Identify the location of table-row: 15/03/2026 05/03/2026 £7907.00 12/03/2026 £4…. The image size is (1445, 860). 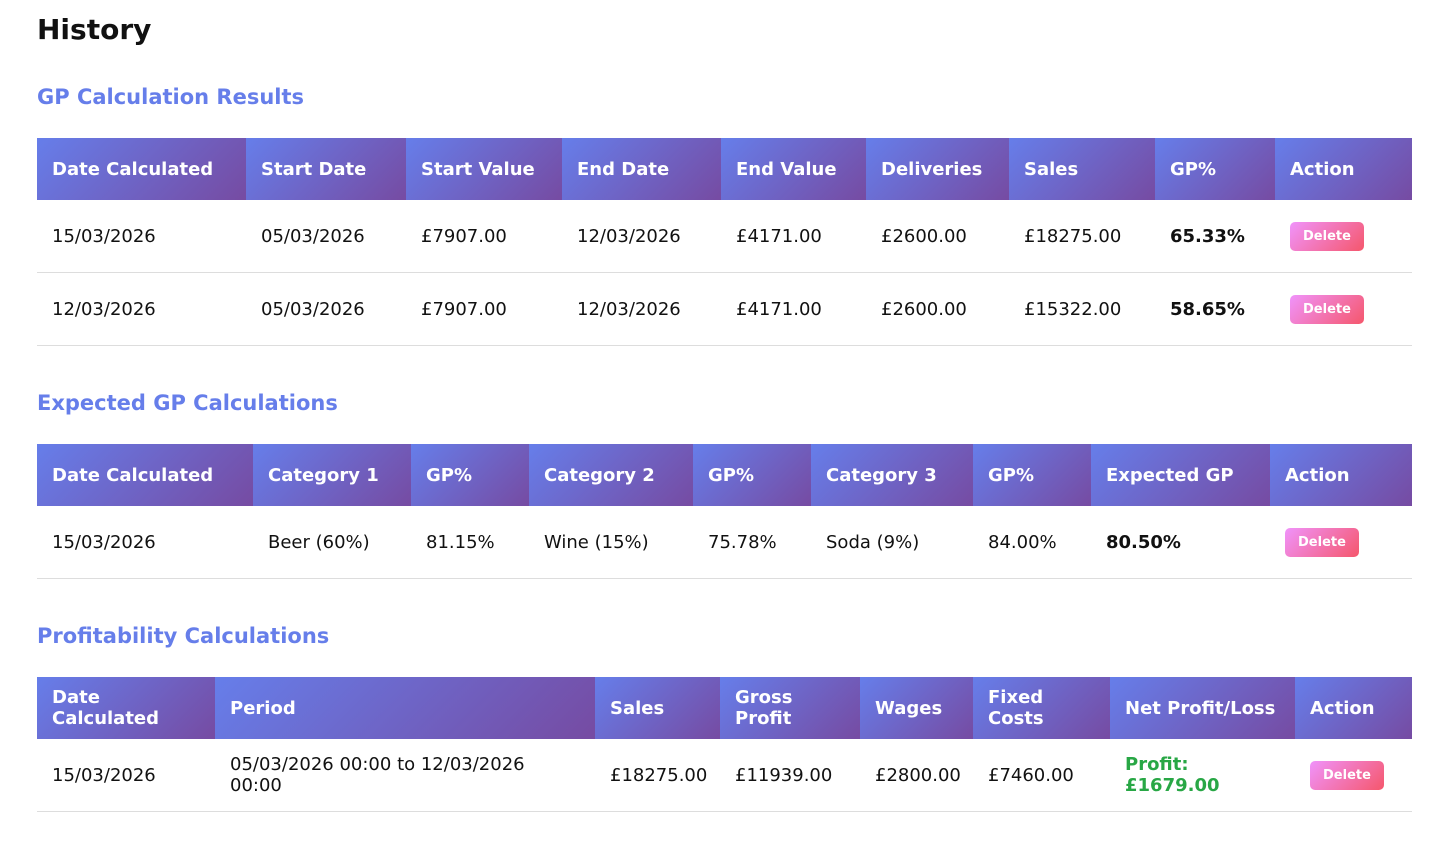
(724, 236).